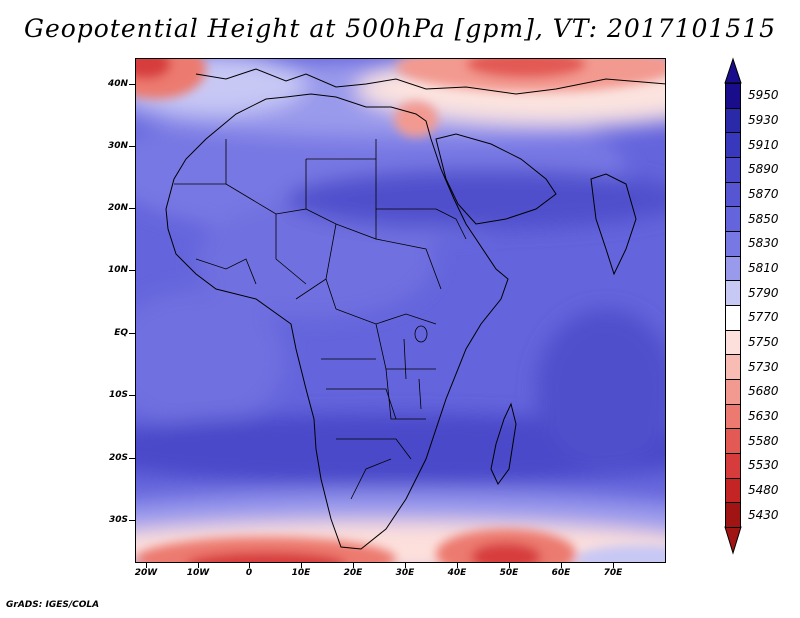  What do you see at coordinates (763, 169) in the screenshot?
I see `colorbar-level-label: 5890` at bounding box center [763, 169].